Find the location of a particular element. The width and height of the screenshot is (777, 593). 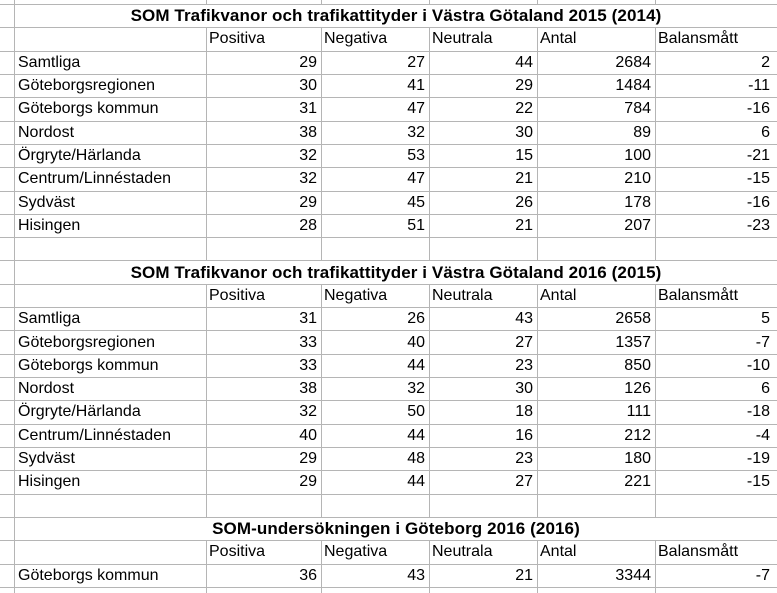

value-cell: 36 is located at coordinates (264, 576).